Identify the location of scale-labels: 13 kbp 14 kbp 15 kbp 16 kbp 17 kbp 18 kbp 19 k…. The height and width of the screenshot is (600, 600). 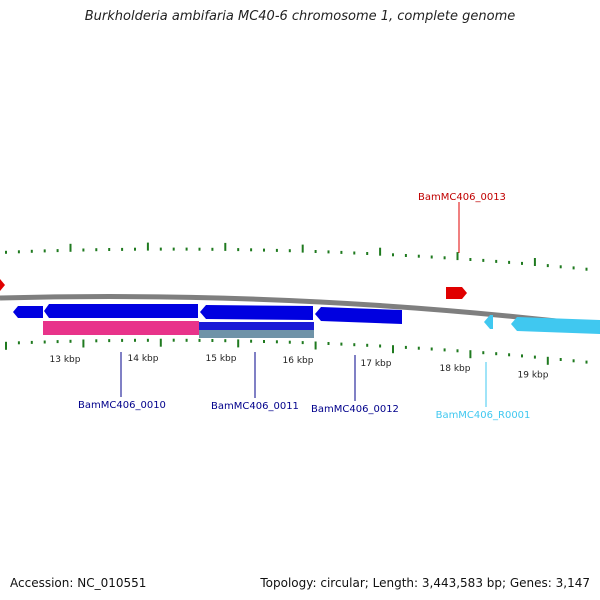
(299, 367).